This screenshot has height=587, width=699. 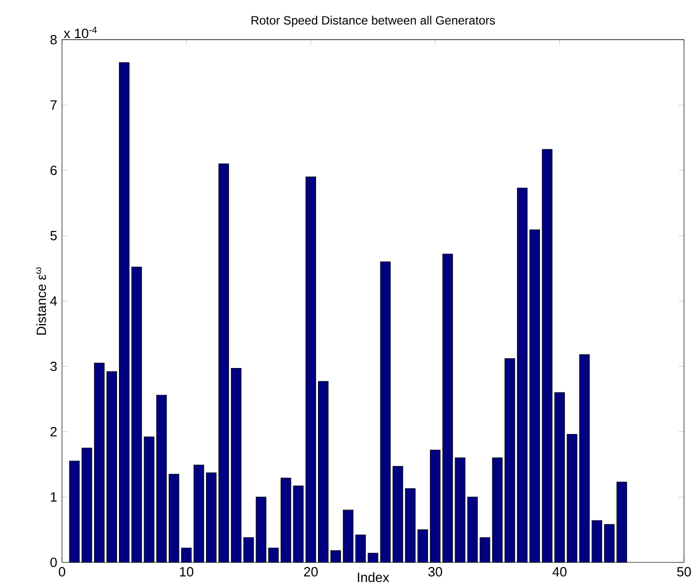 I want to click on x-tick-label: 10, so click(x=187, y=571).